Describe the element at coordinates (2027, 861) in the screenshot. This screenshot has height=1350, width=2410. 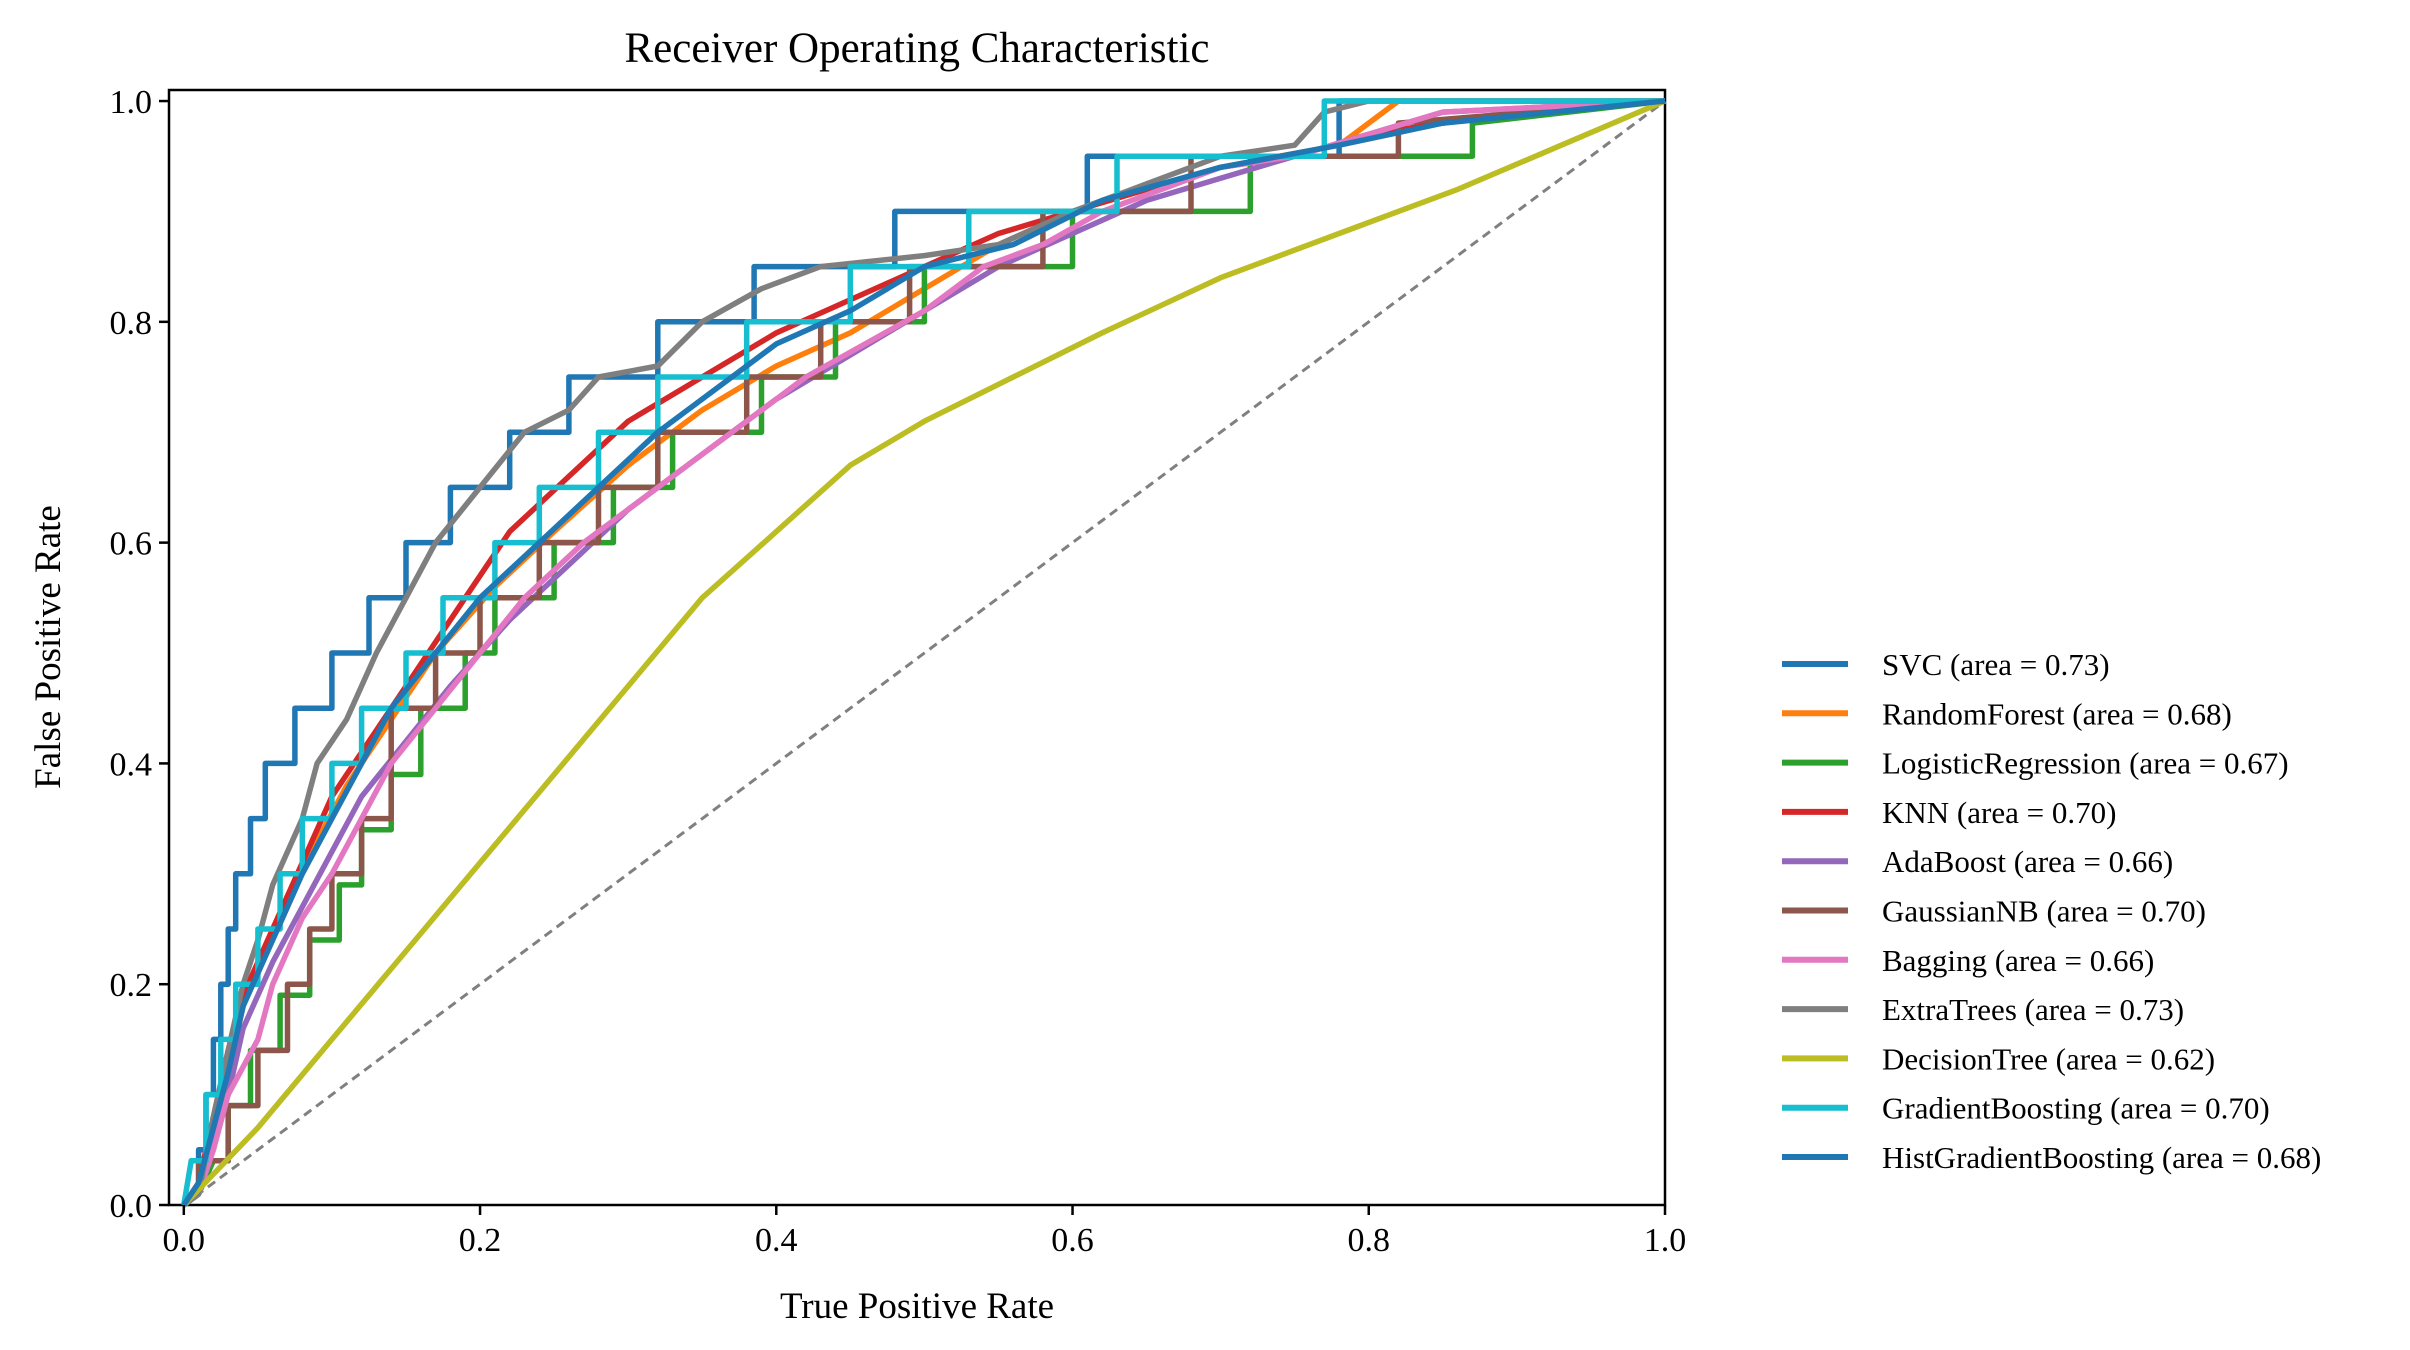
I see `legend-label: AdaBoost (area = 0.66)` at that location.